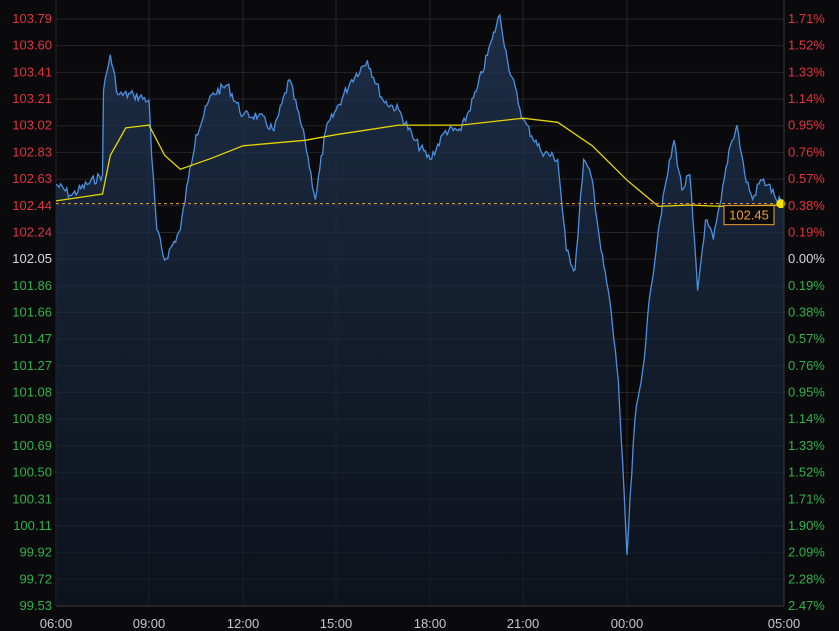 This screenshot has height=631, width=839. What do you see at coordinates (35, 578) in the screenshot?
I see `y-tick-label-left: 99.72` at bounding box center [35, 578].